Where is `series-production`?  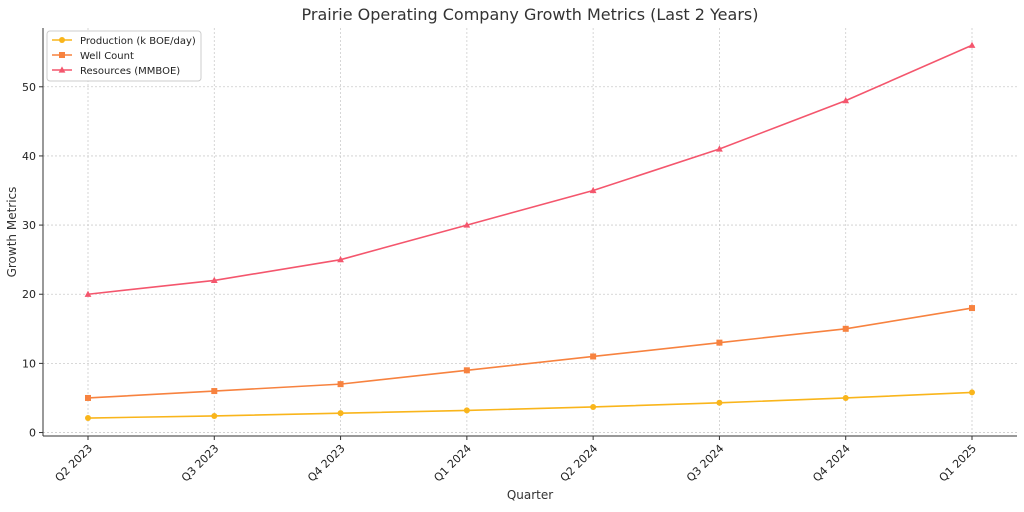
series-production is located at coordinates (530, 405).